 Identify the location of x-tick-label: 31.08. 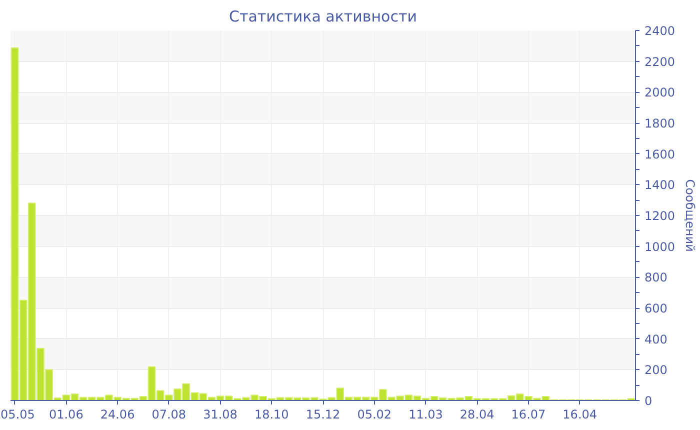
(220, 415).